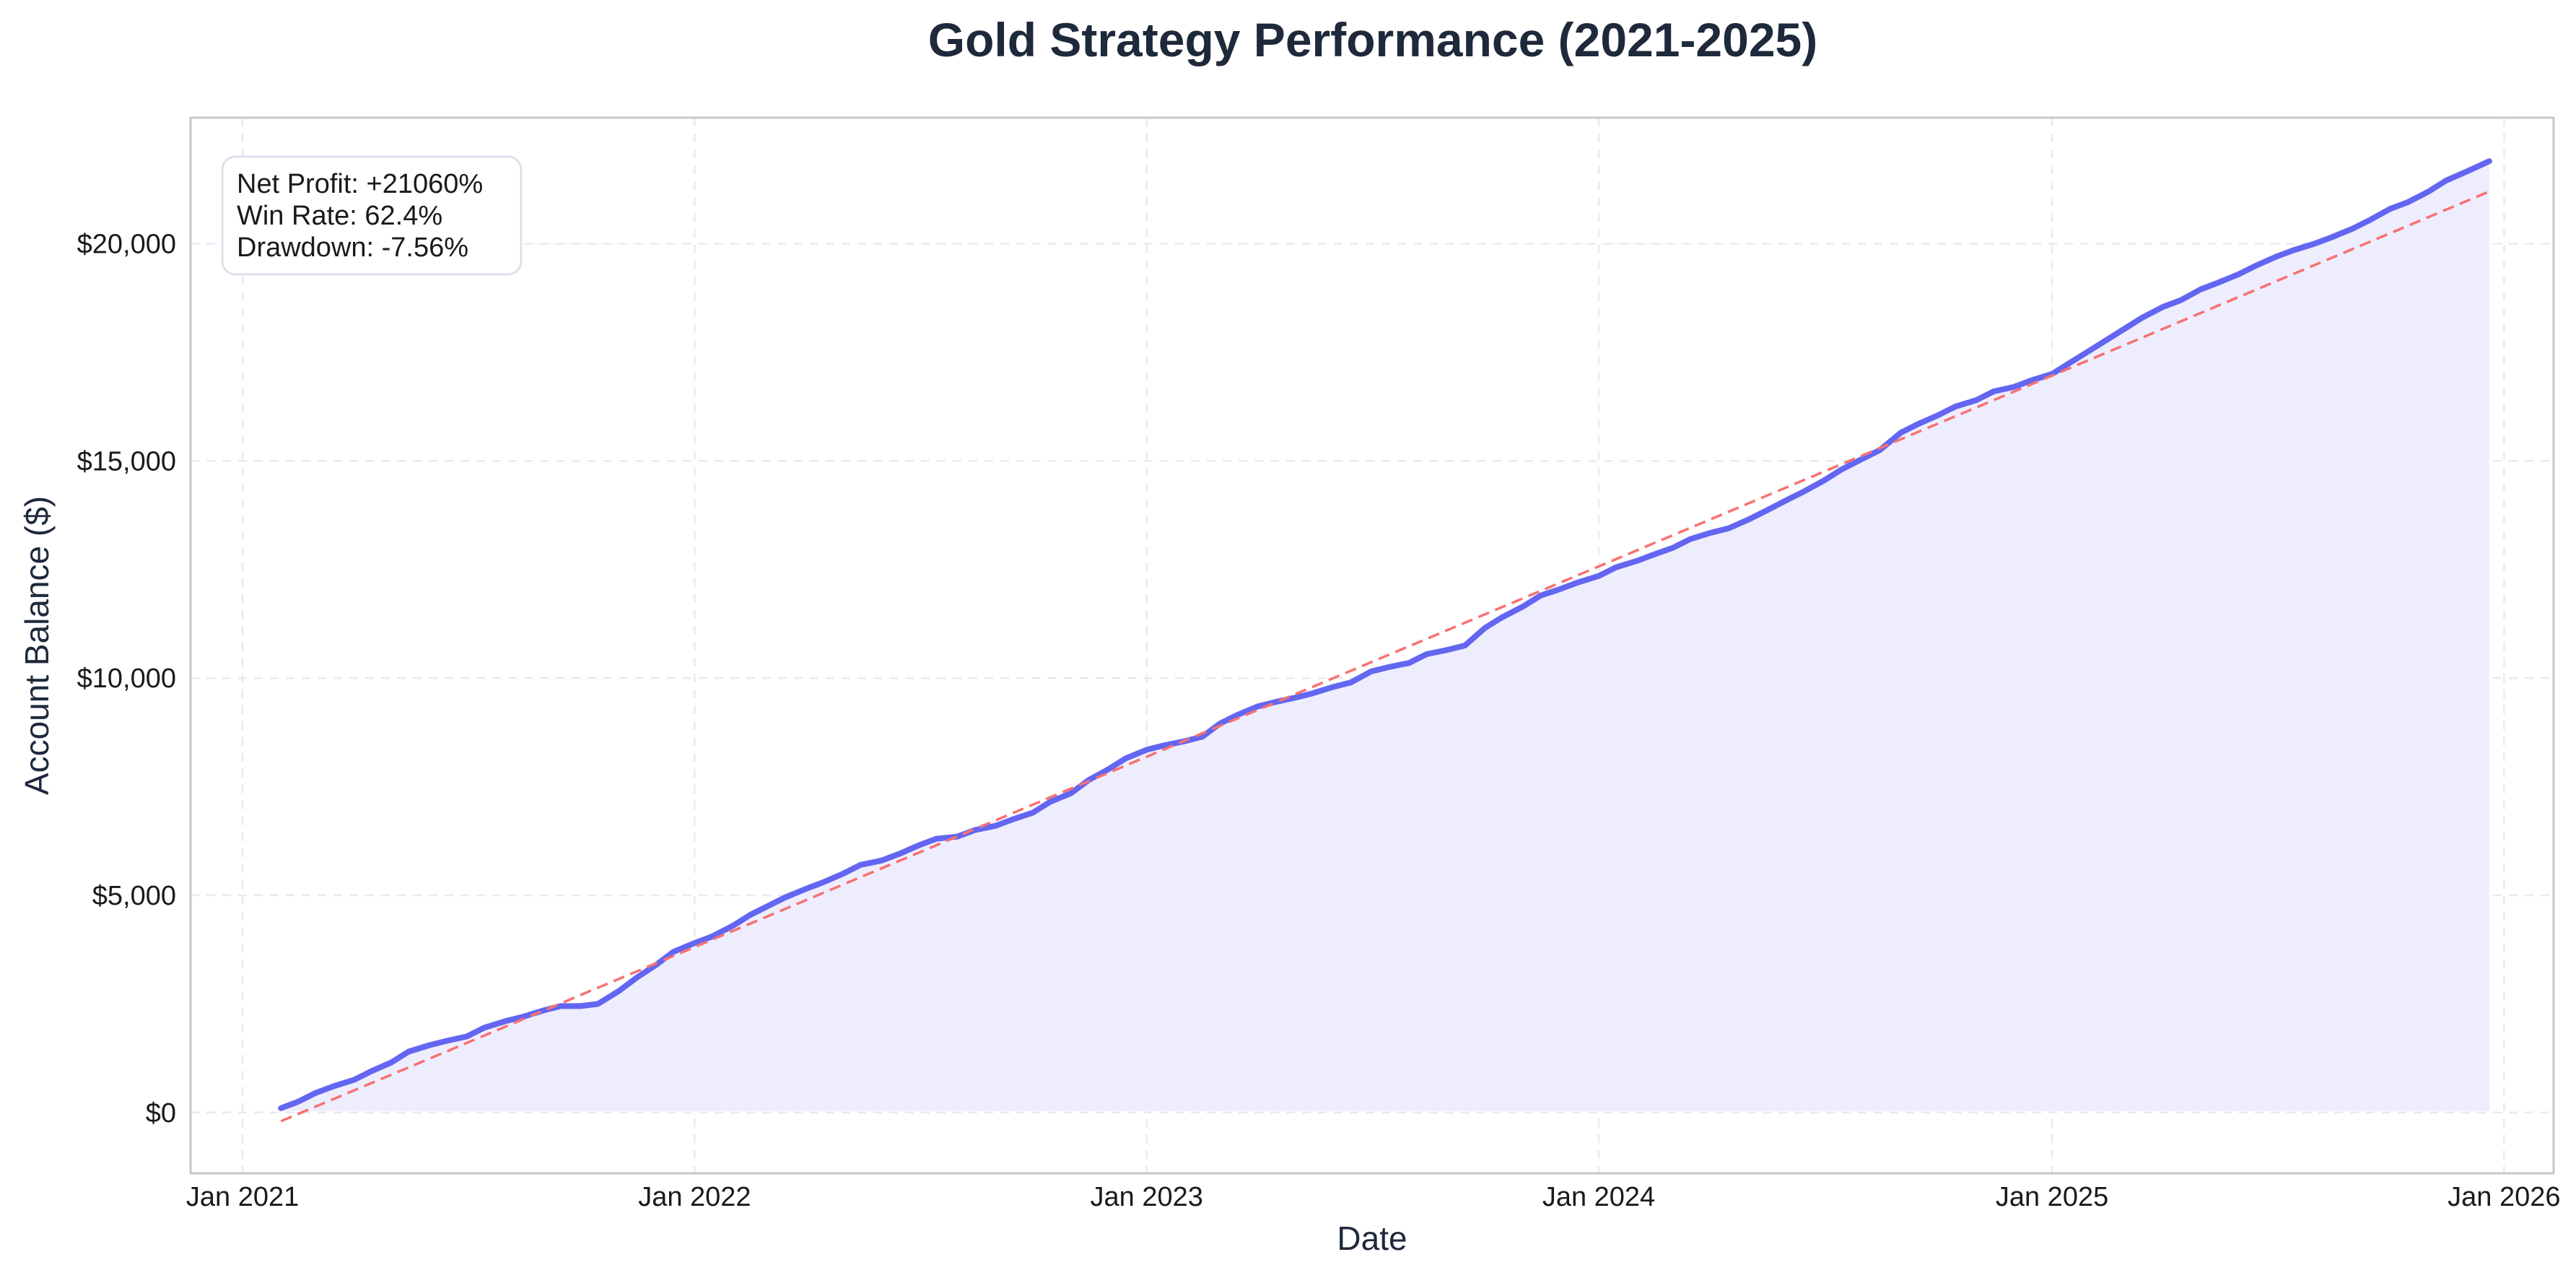  I want to click on stats-box-frame, so click(372, 215).